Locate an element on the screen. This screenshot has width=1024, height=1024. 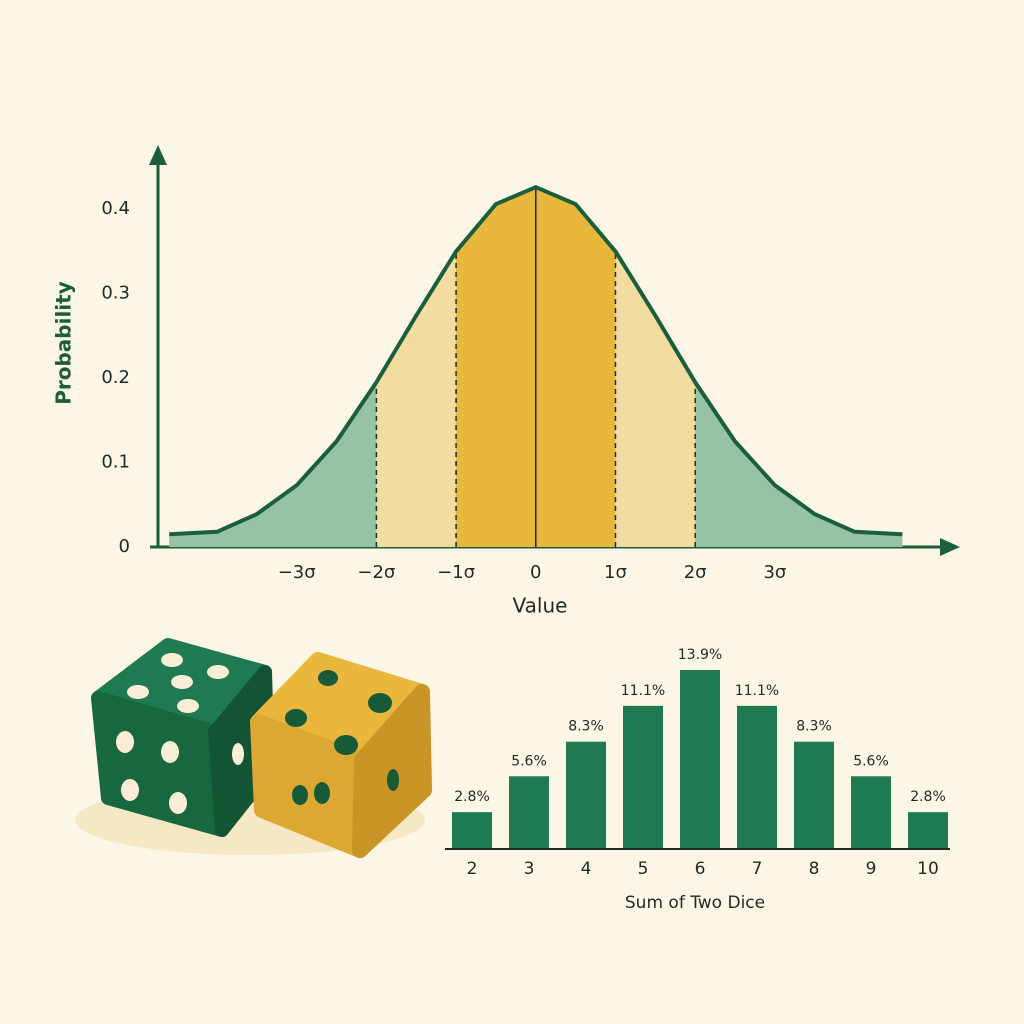
x-tick-label: 8 is located at coordinates (814, 869).